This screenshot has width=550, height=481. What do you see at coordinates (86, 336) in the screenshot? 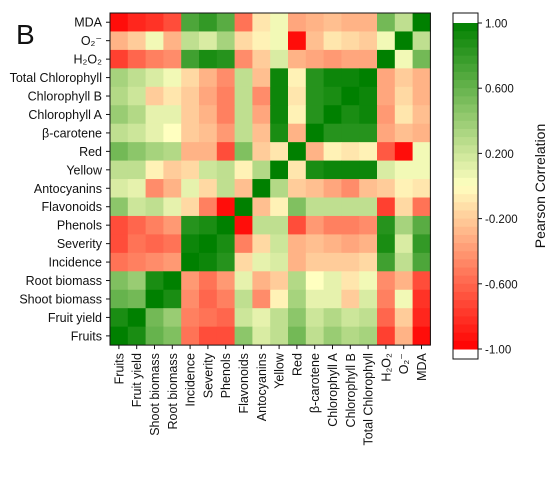
I see `row-label: Fruits` at bounding box center [86, 336].